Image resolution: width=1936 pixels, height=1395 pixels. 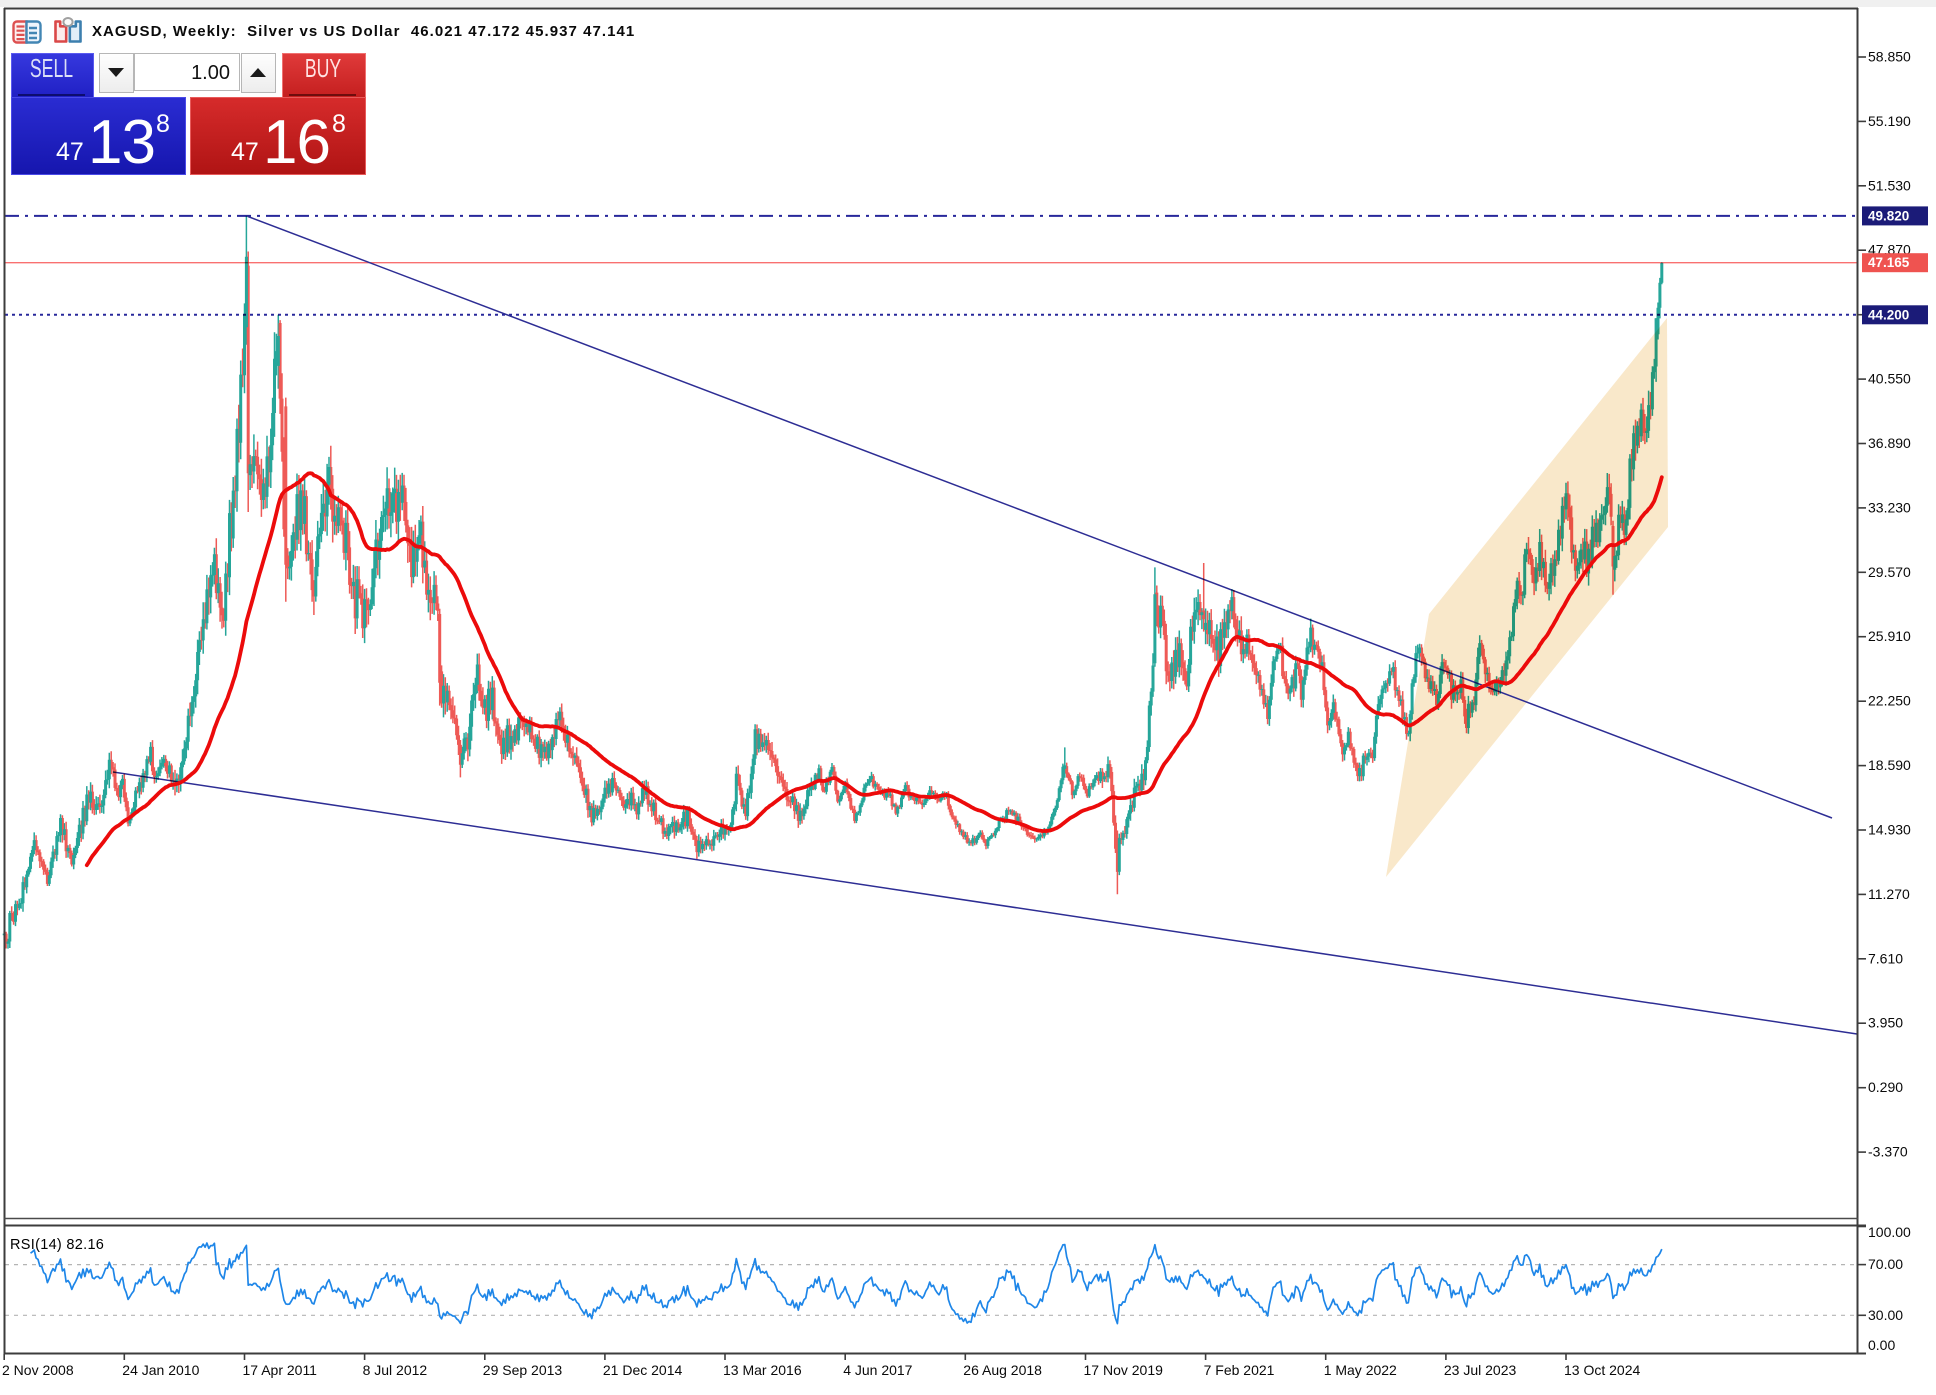 I want to click on svg-text: 36.890, so click(x=1889, y=443).